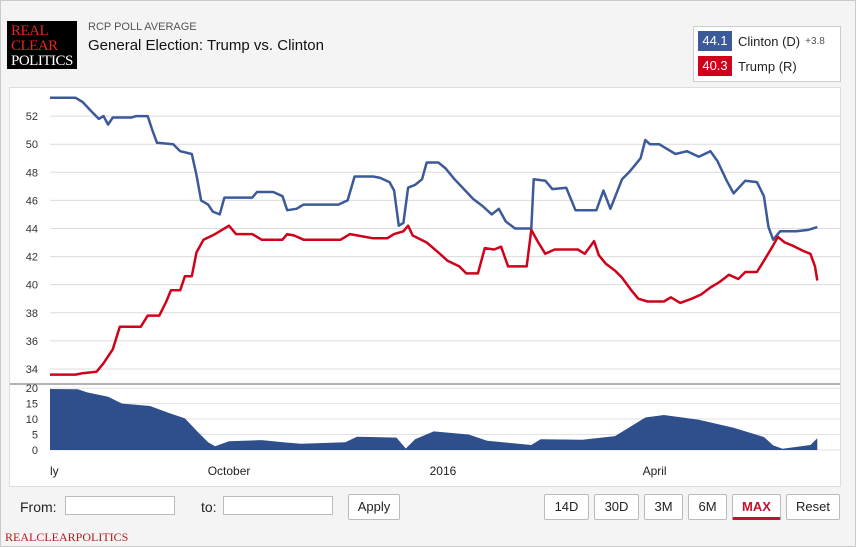  I want to click on y-tick-label: 44, so click(32, 229).